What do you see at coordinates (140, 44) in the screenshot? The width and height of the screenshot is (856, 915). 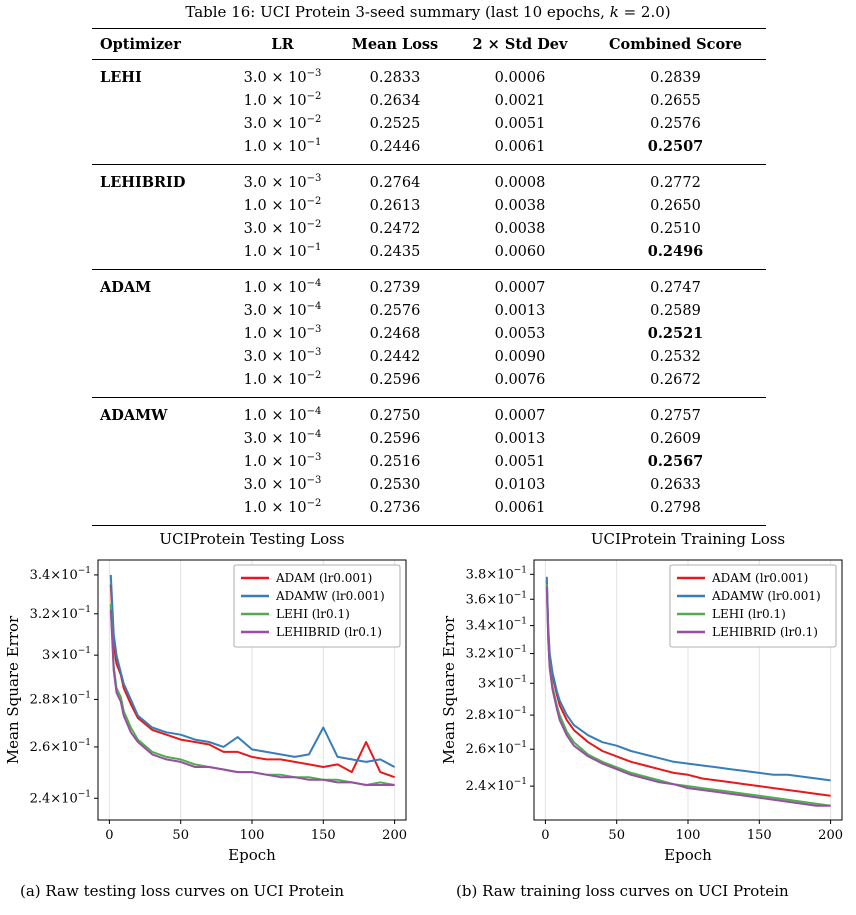 I see `header-optimizer: Optimizer` at bounding box center [140, 44].